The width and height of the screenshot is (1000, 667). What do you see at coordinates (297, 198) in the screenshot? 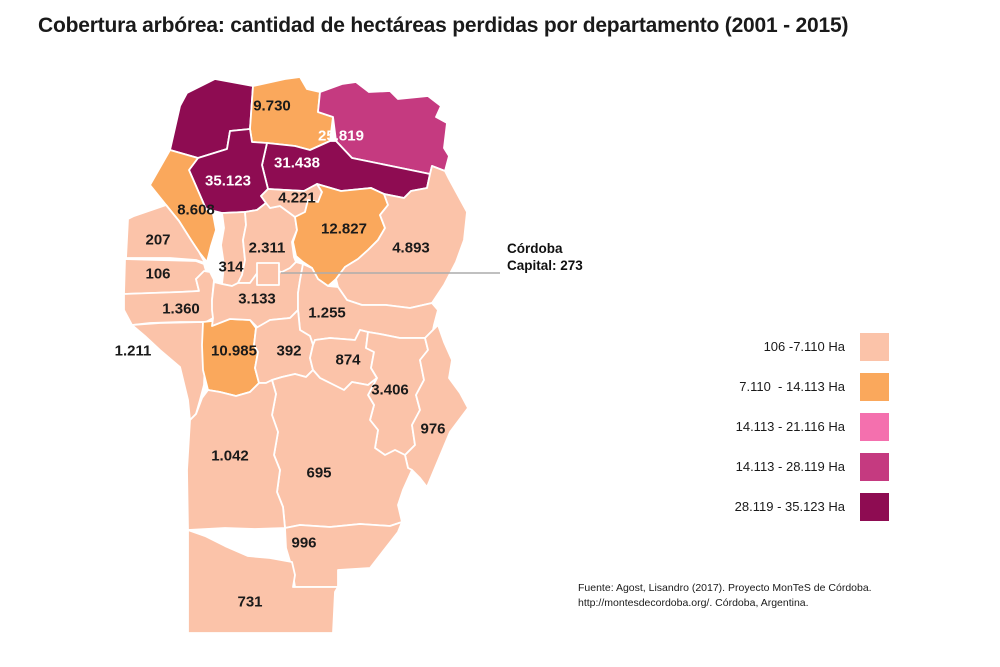
I see `region-value-label-d4221: 4.221` at bounding box center [297, 198].